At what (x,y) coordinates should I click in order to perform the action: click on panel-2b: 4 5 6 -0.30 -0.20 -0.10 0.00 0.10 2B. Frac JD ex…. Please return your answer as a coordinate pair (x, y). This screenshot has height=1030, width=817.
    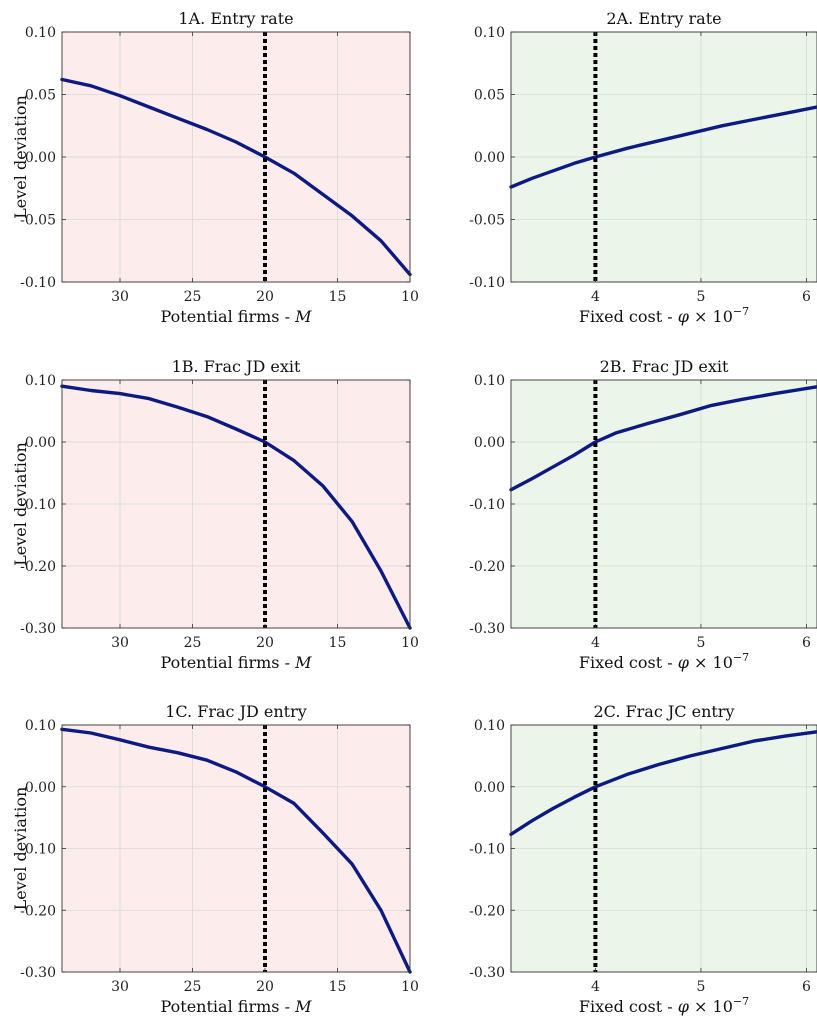
    Looking at the image, I should click on (643, 514).